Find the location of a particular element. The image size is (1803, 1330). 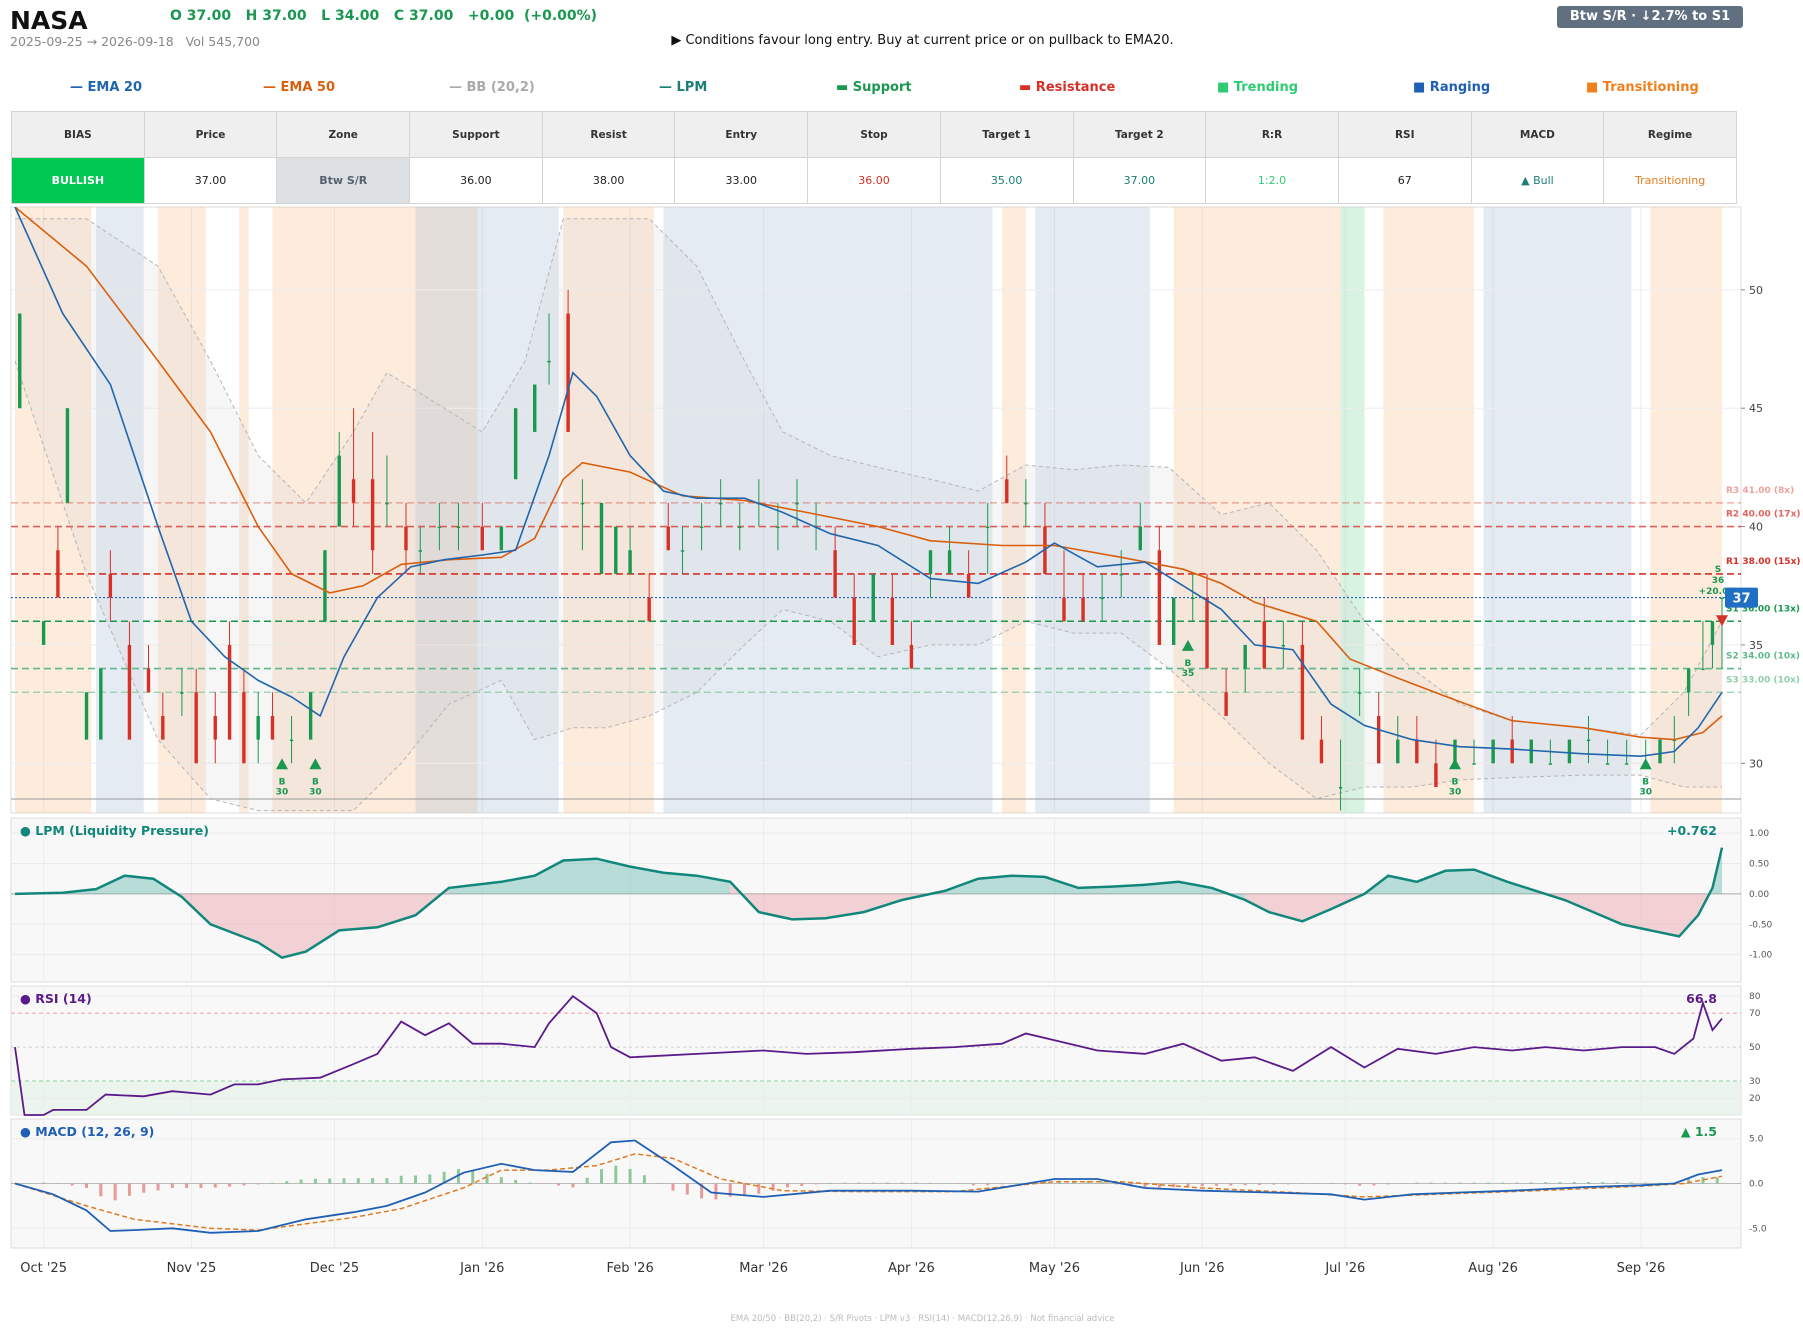

target-annotation-text: +20.0% is located at coordinates (1718, 592).